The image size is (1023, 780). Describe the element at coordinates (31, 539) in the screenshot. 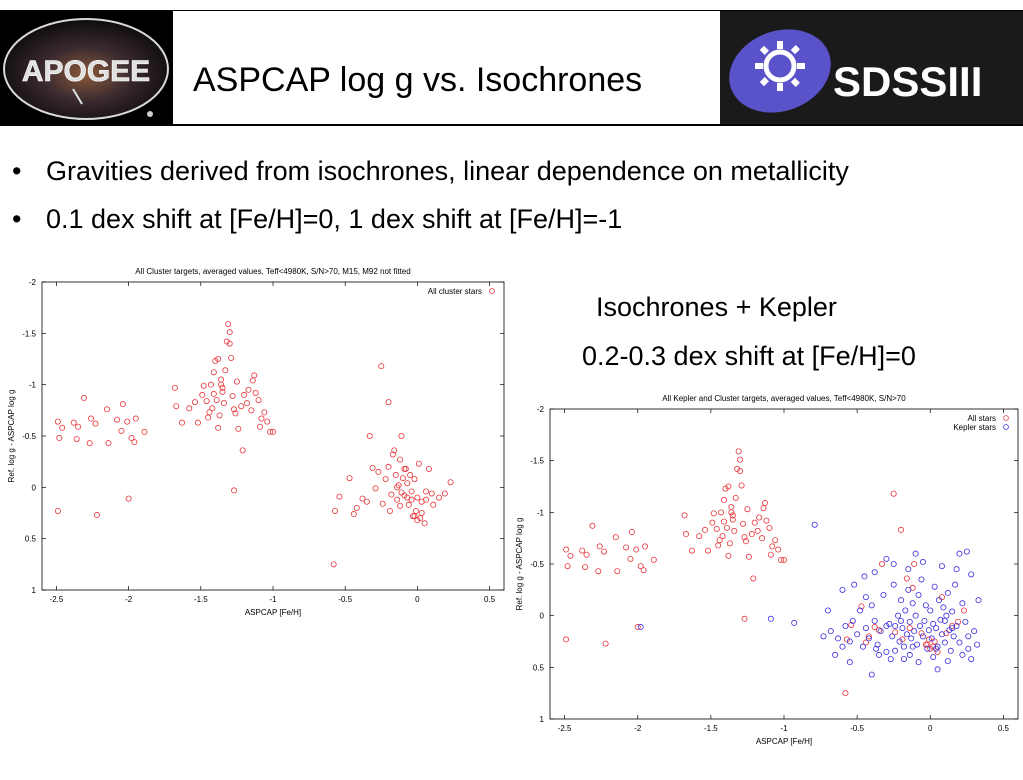

I see `y-tick-label: 0.5` at that location.